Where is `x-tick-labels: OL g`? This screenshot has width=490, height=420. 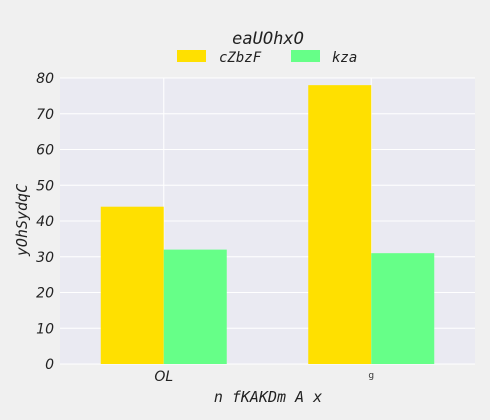 x-tick-labels: OL g is located at coordinates (264, 377).